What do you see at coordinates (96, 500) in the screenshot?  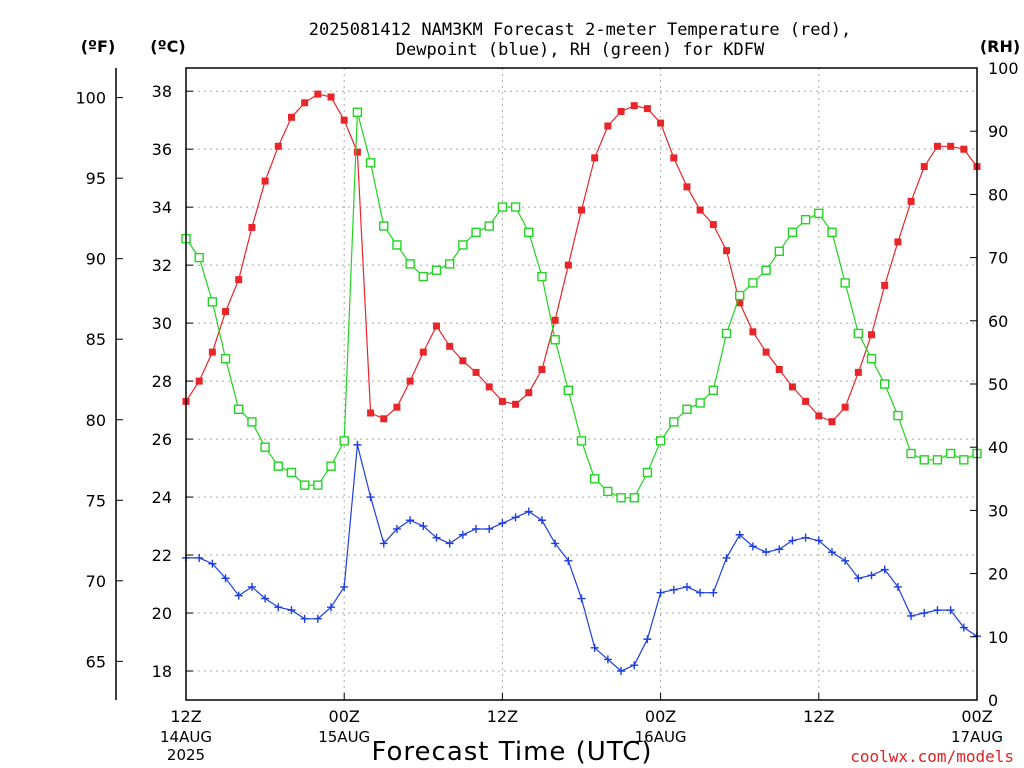 I see `fahrenheit-tick-label: 75` at bounding box center [96, 500].